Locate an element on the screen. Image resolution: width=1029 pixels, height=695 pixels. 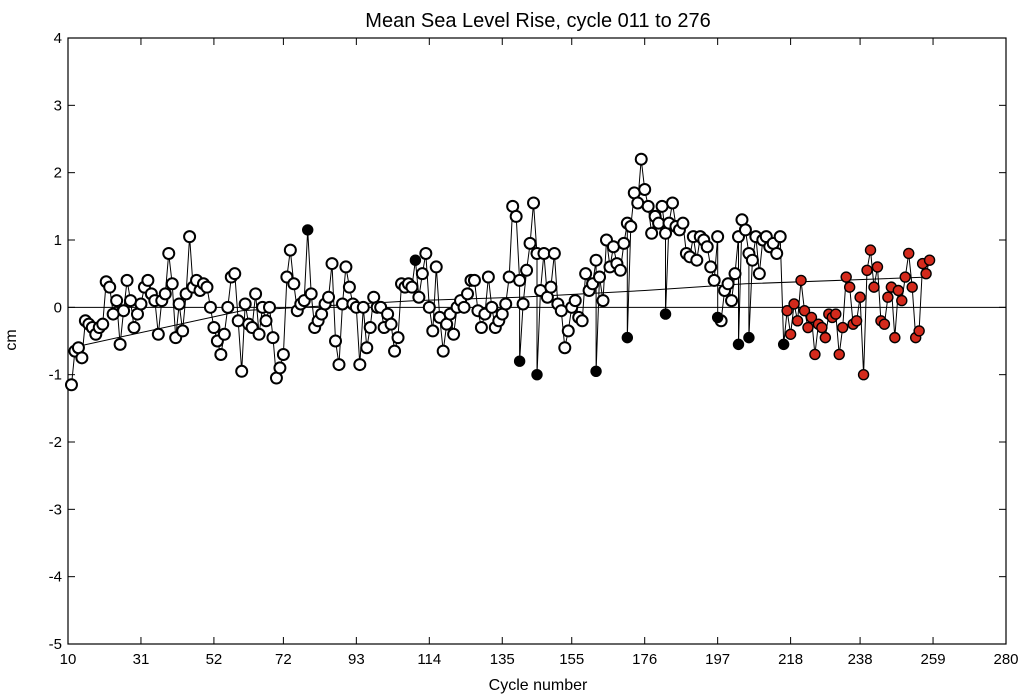
x-tick-label: 10 is located at coordinates (68, 659).